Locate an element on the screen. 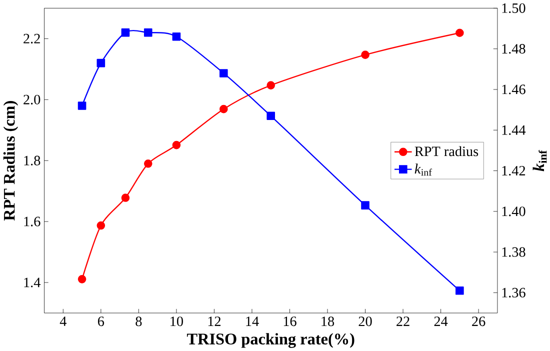 This screenshot has width=550, height=351. x-axis-title: TRISO packing rate(%) is located at coordinates (270, 340).